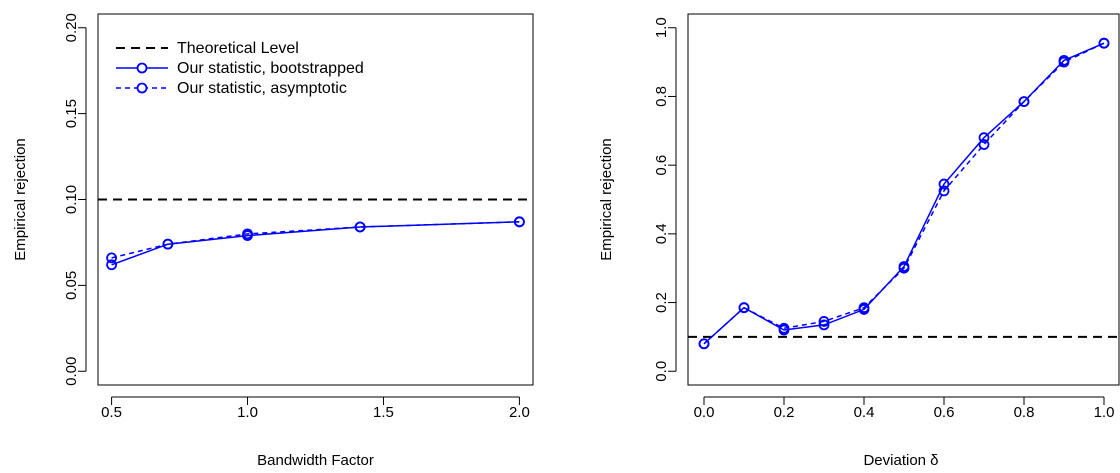 This screenshot has height=473, width=1120. I want to click on series-line-bootstrapped, so click(315, 243).